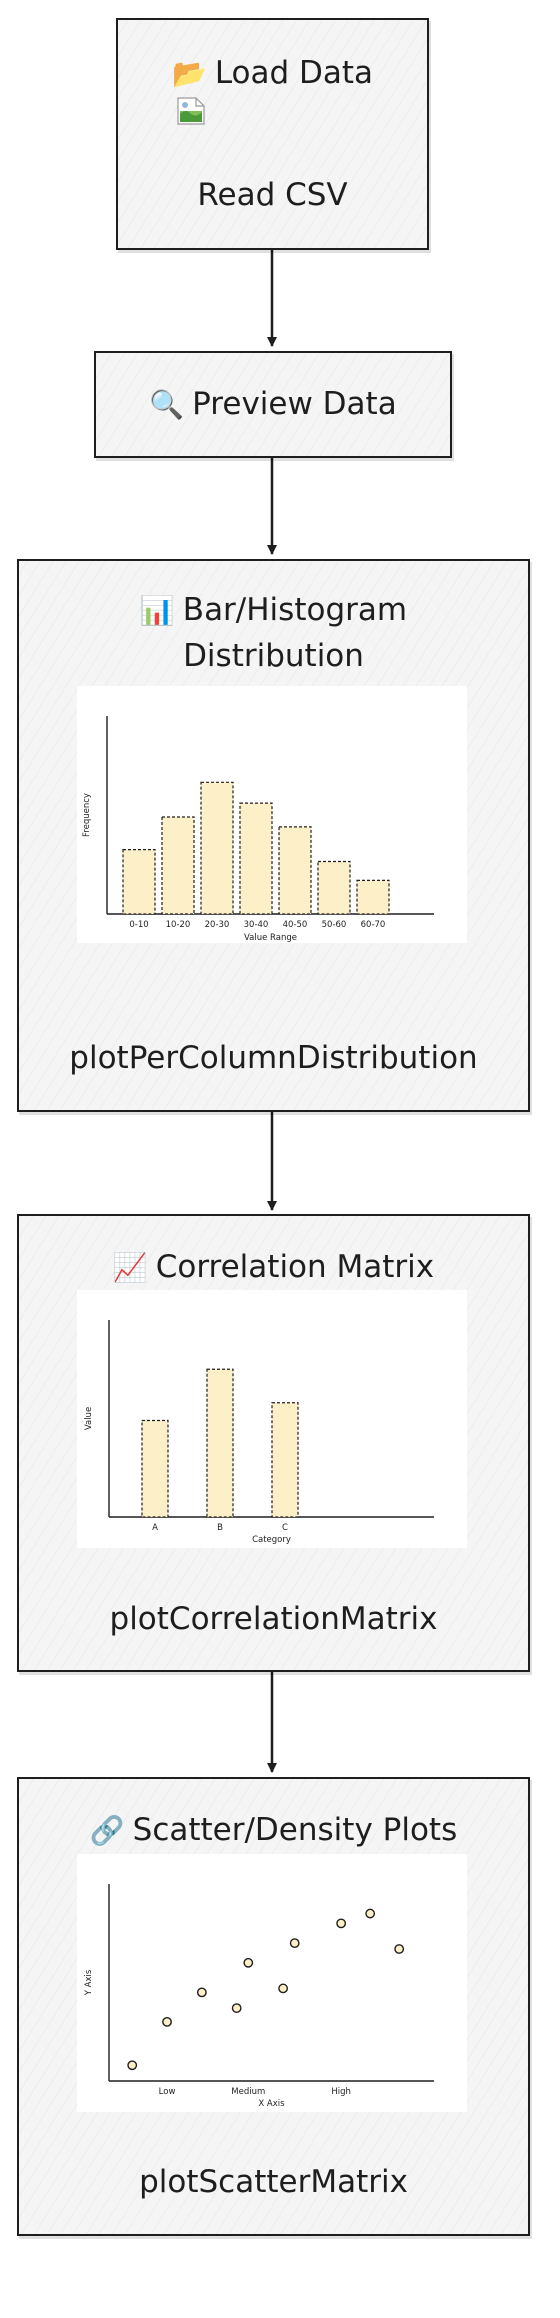 This screenshot has height=2318, width=560. I want to click on correlation-title: Correlation Matrix, so click(295, 1267).